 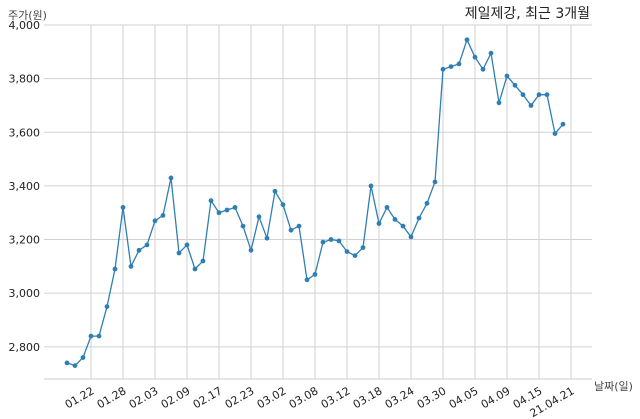 What do you see at coordinates (368, 397) in the screenshot?
I see `x-tick-label: 03.18` at bounding box center [368, 397].